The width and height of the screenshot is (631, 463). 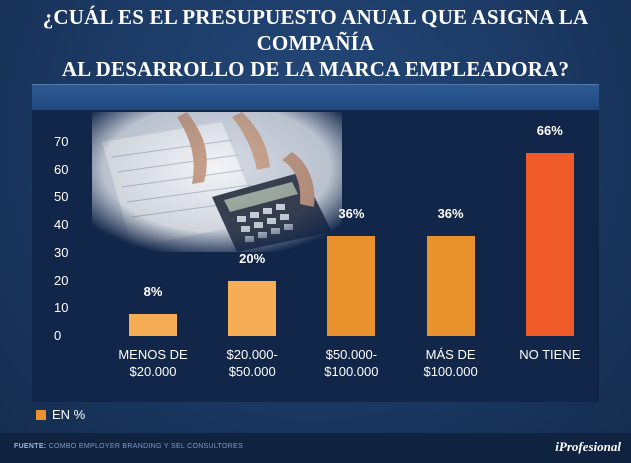 What do you see at coordinates (549, 131) in the screenshot?
I see `bar-value-label: 66%` at bounding box center [549, 131].